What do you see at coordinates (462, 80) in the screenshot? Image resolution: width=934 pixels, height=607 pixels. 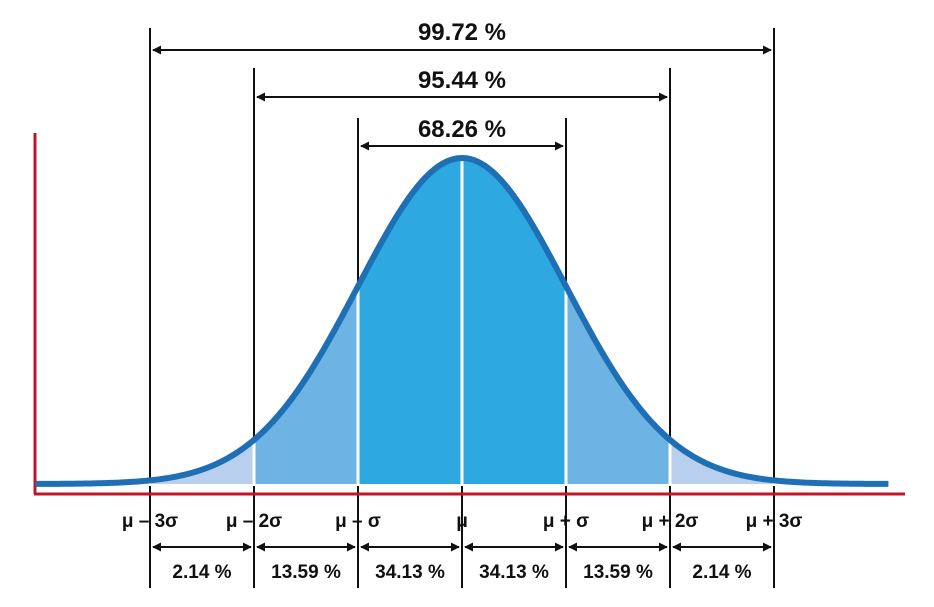 I see `interval-label-2sigma: 95.44 %` at bounding box center [462, 80].